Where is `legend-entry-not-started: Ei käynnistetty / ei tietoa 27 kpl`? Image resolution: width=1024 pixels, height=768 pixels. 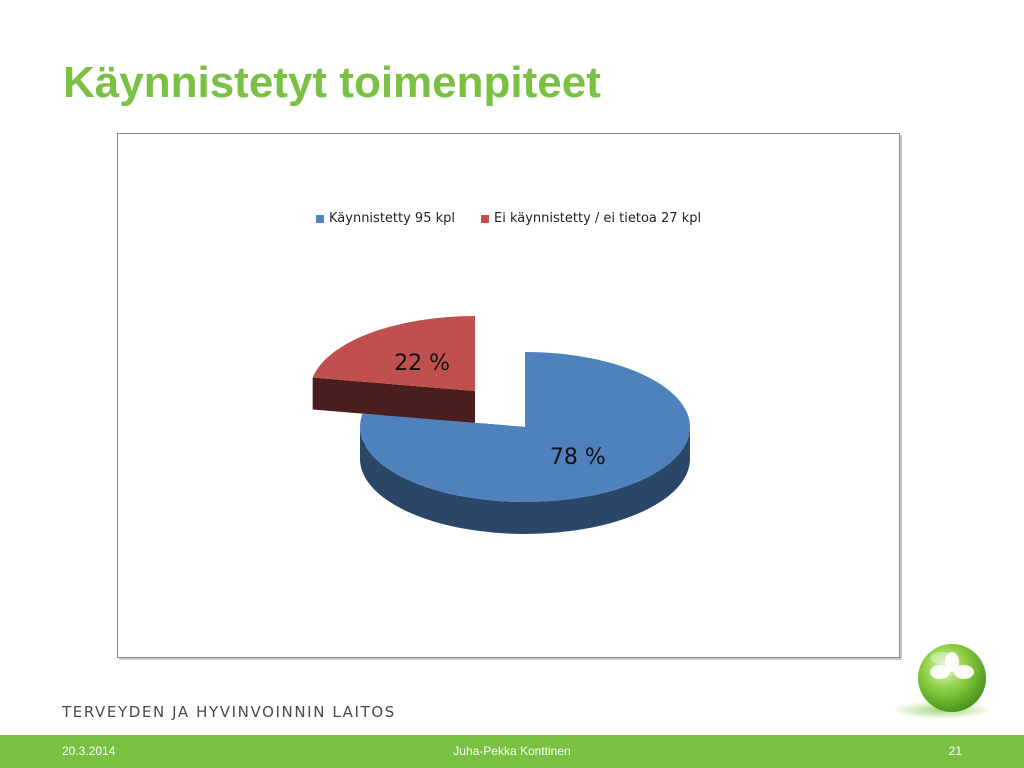 legend-entry-not-started: Ei käynnistetty / ei tietoa 27 kpl is located at coordinates (591, 218).